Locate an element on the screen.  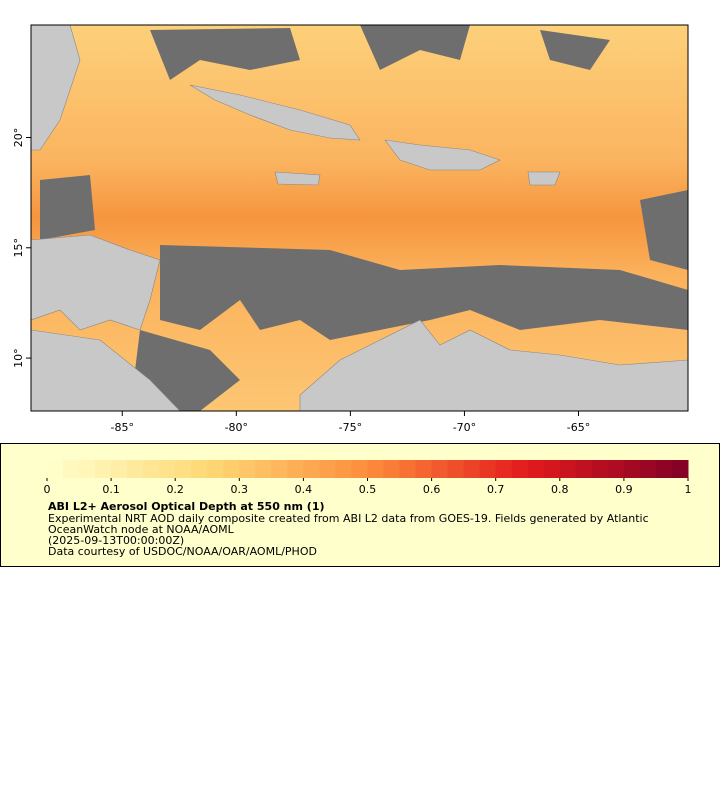
colorbar-tick-label: 0.6 is located at coordinates (432, 489).